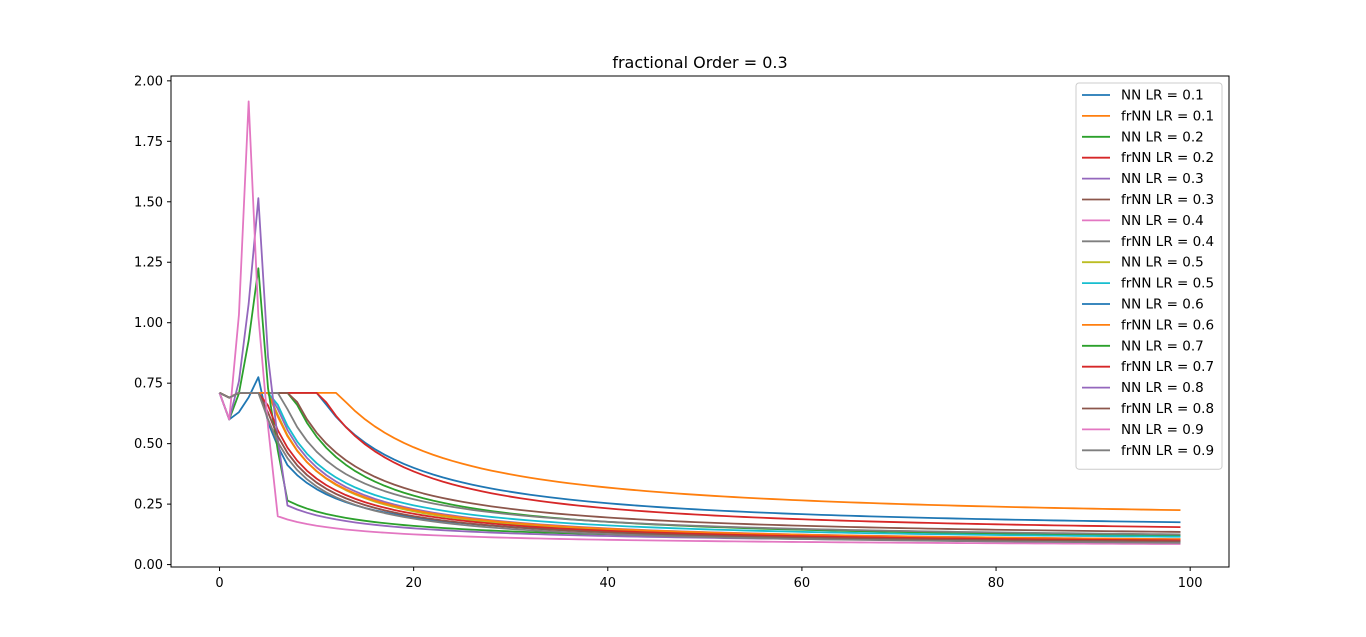  I want to click on y-tick-label: 2.00, so click(148, 81).